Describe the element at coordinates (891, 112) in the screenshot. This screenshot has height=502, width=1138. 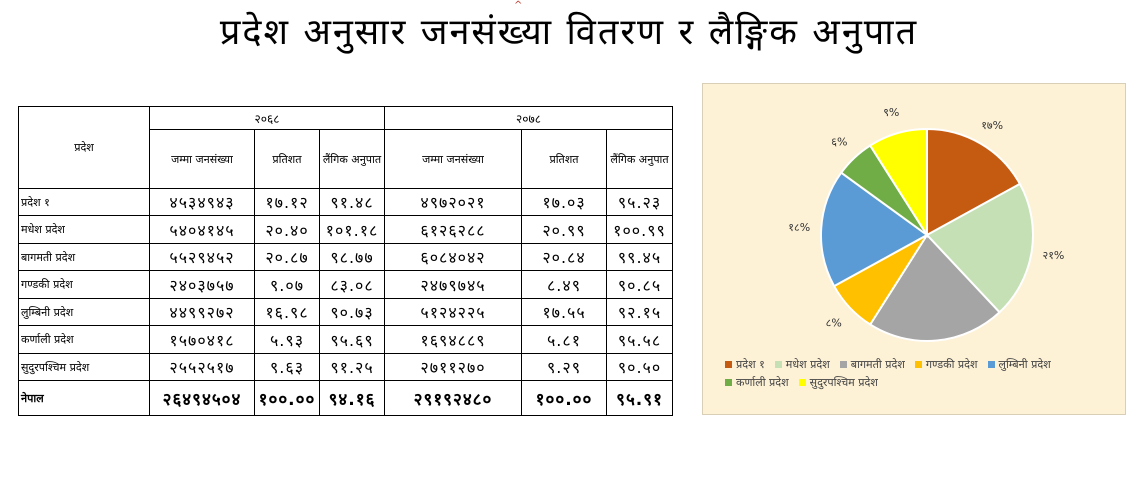
I see `pie-data-label: ९%` at that location.